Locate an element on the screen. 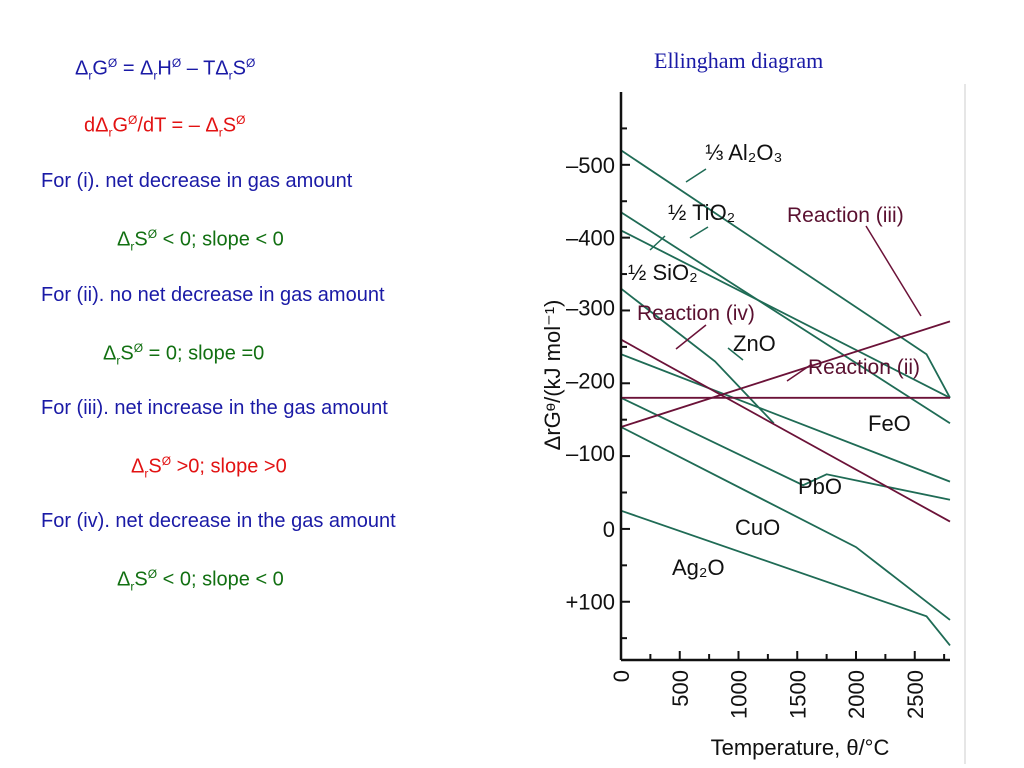 The width and height of the screenshot is (1024, 768). x-tick-label: 2500 is located at coordinates (915, 694).